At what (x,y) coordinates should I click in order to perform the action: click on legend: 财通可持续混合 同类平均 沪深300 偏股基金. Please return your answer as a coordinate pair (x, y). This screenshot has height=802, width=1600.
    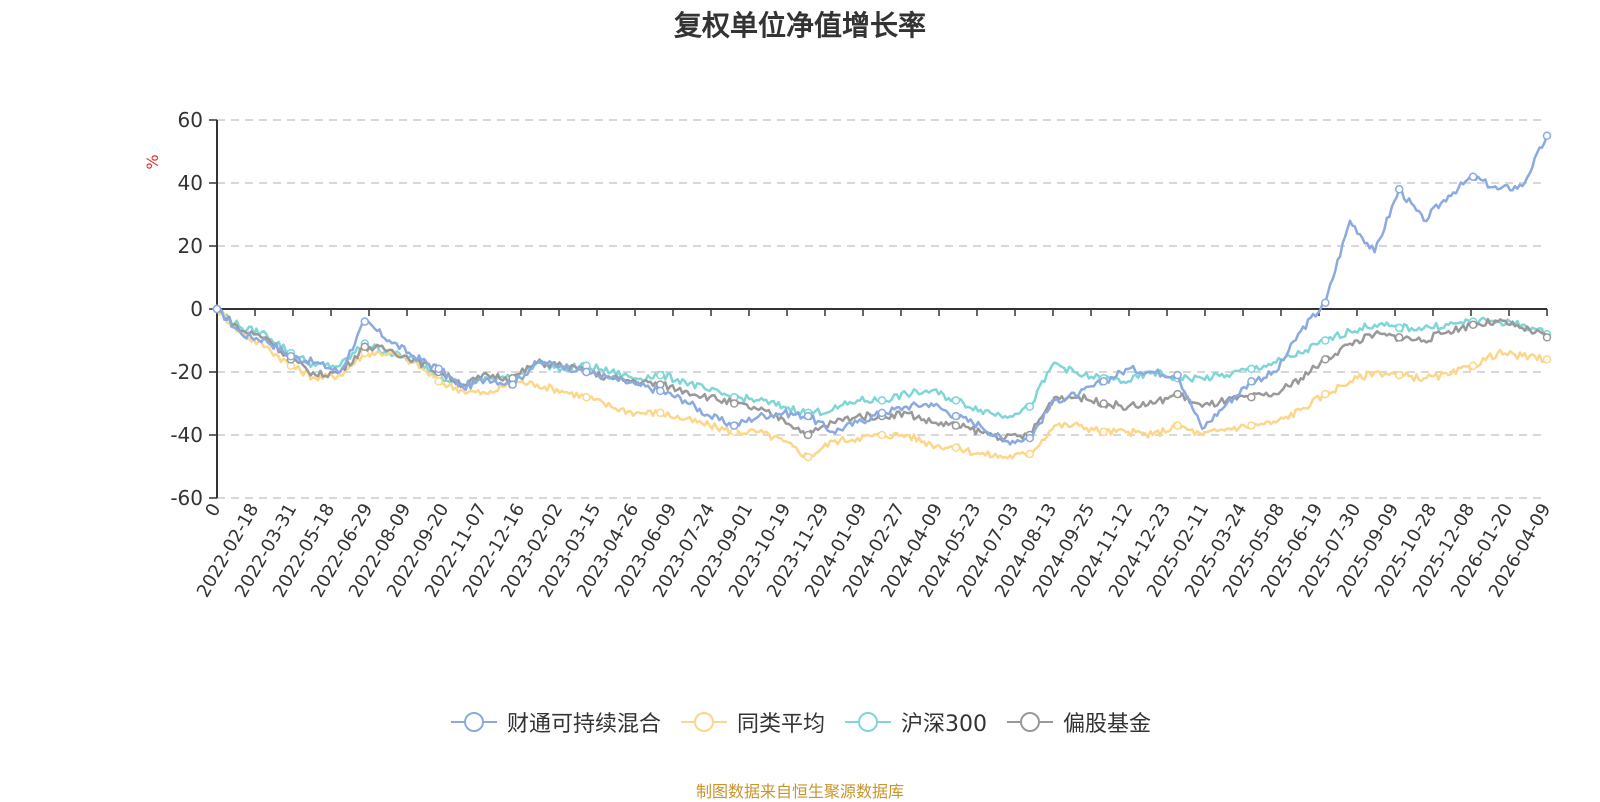
    Looking at the image, I should click on (800, 722).